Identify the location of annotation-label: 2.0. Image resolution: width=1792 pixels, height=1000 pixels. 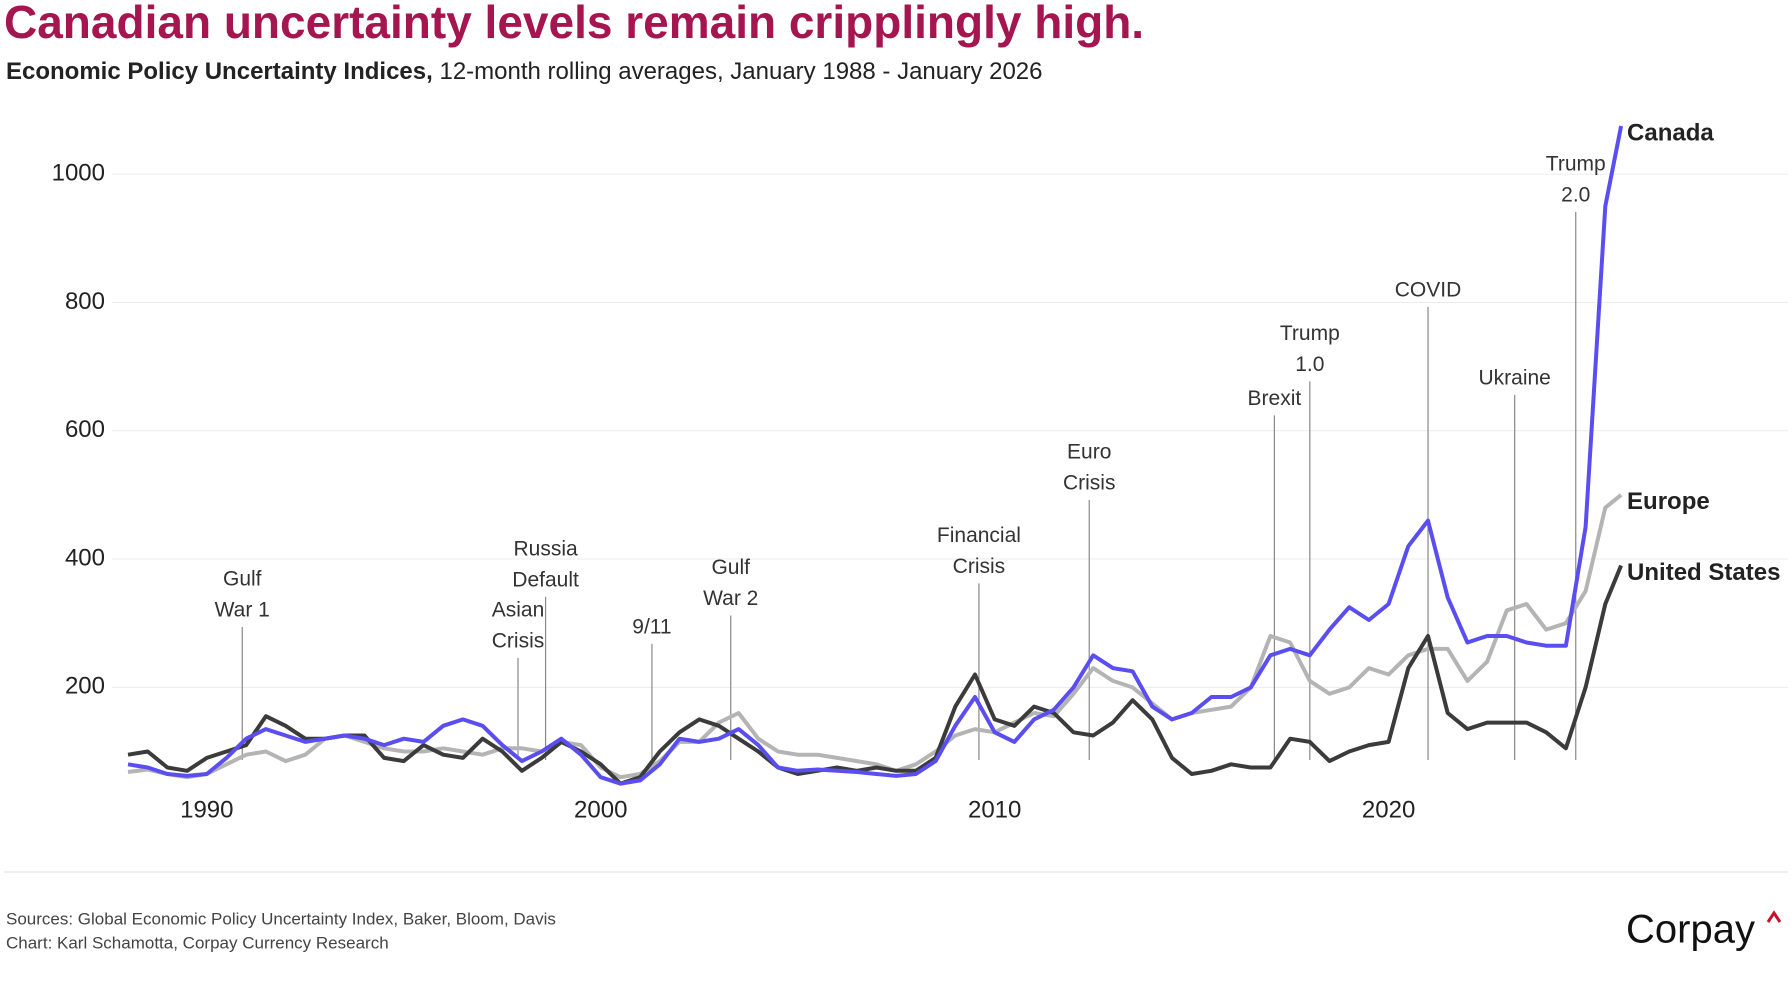
(1575, 195).